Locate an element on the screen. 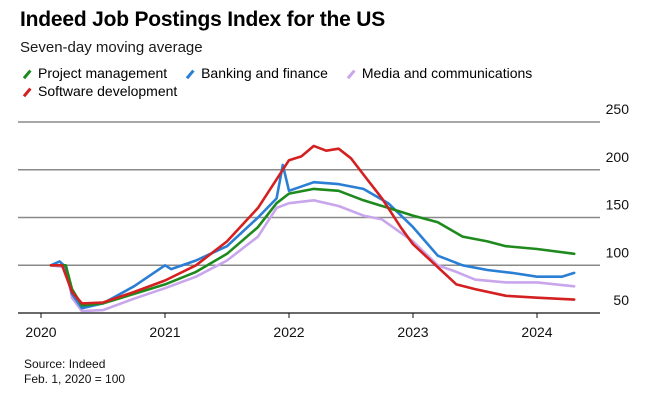 The image size is (654, 400). legend-item-media-communications: Media and communications is located at coordinates (438, 73).